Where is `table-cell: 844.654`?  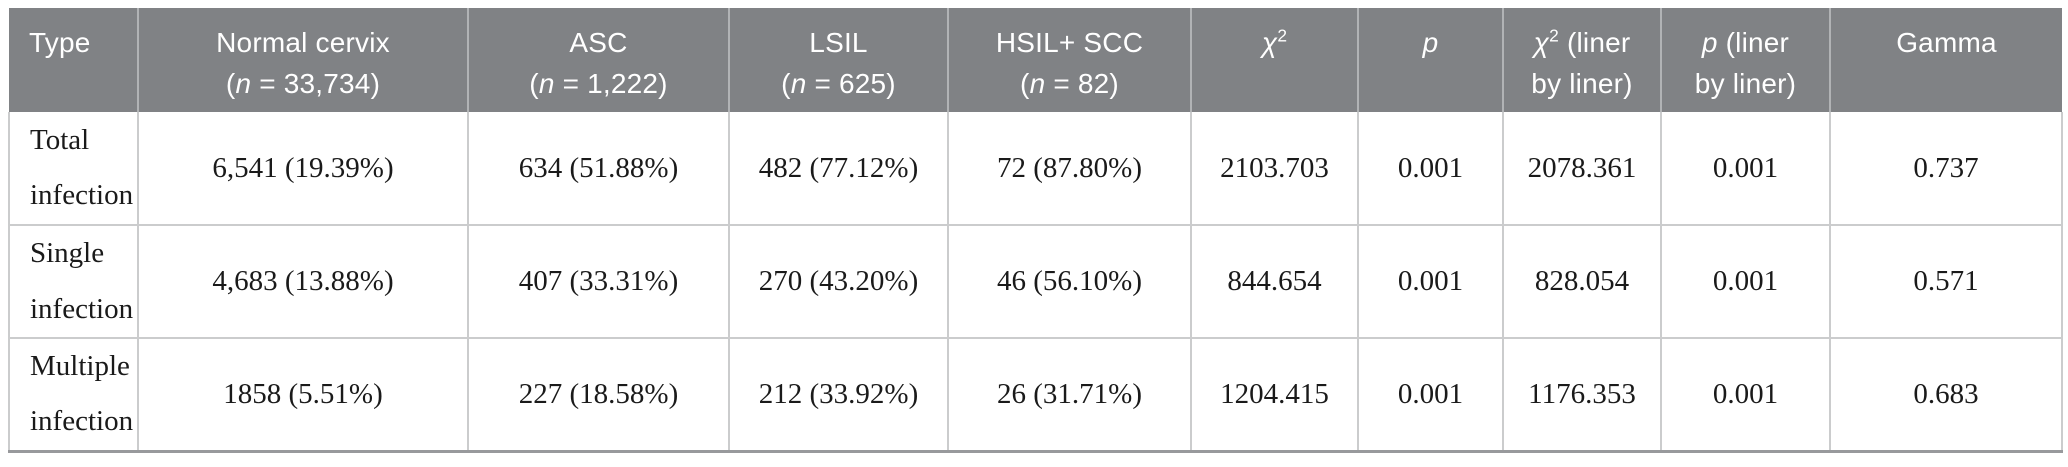 table-cell: 844.654 is located at coordinates (1274, 281).